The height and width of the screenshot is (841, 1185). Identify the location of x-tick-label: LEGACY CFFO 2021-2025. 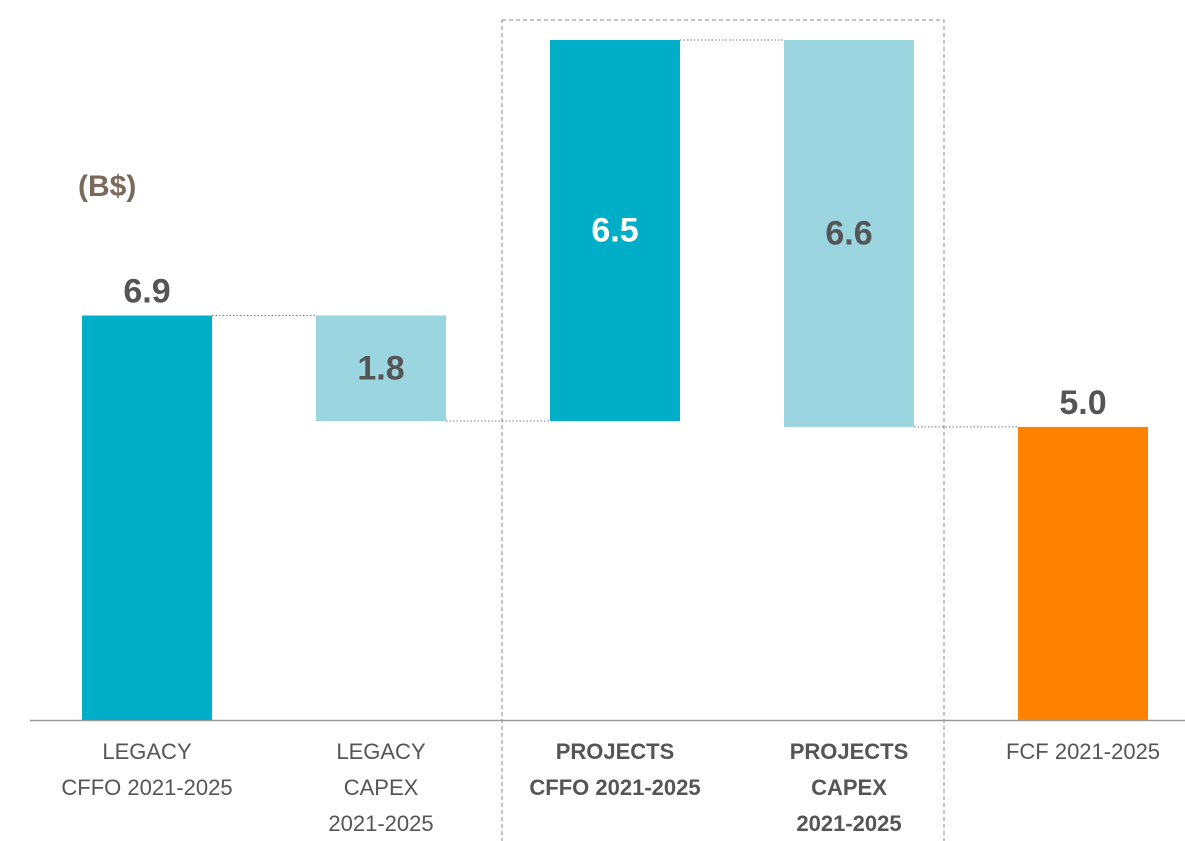
(147, 769).